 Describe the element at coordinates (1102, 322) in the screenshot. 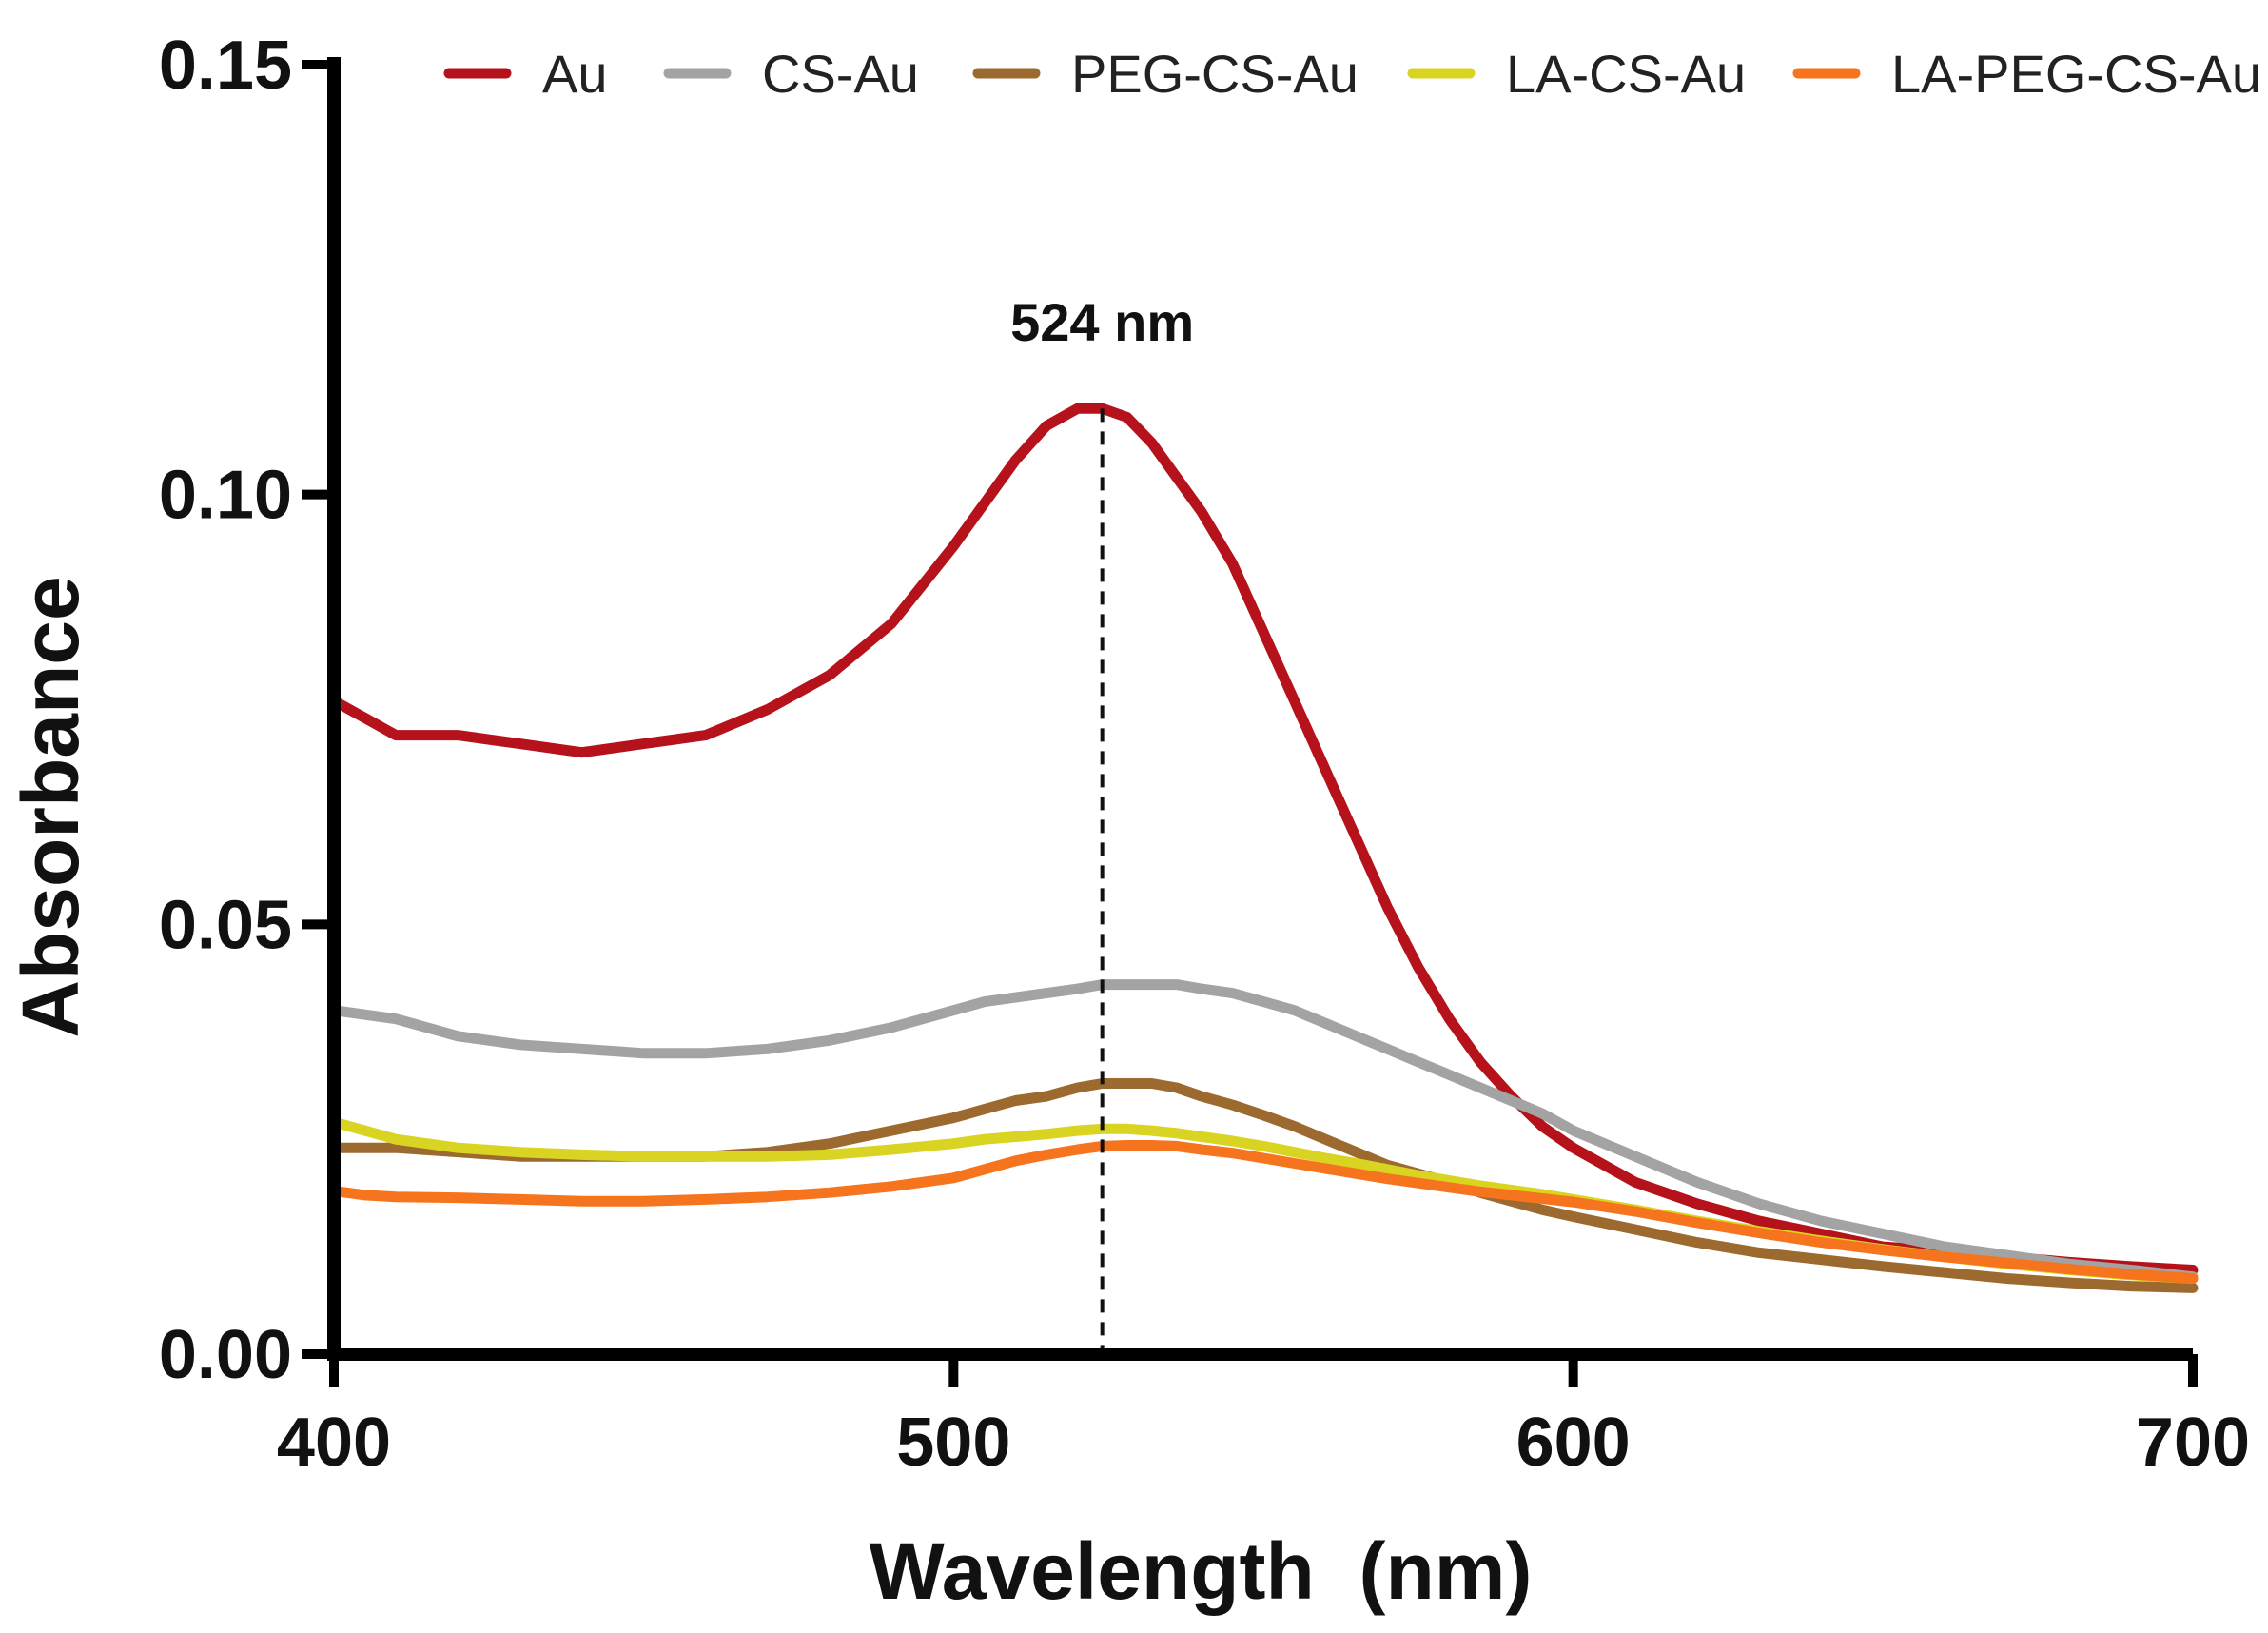

I see `peak-annotation-label: 524 nm` at that location.